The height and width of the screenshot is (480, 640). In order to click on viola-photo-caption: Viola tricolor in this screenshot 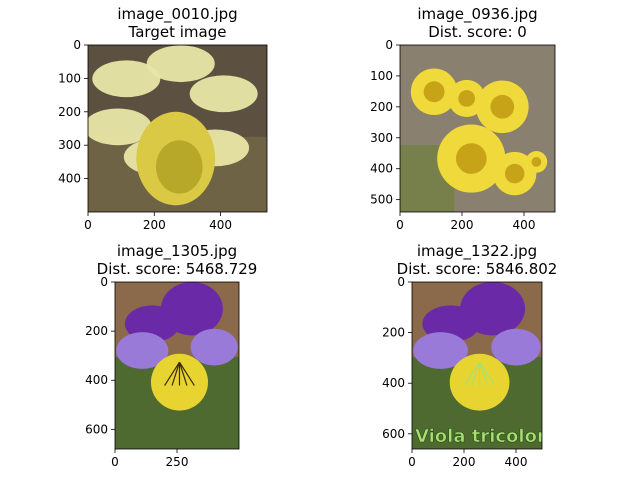, I will do `click(479, 365)`.